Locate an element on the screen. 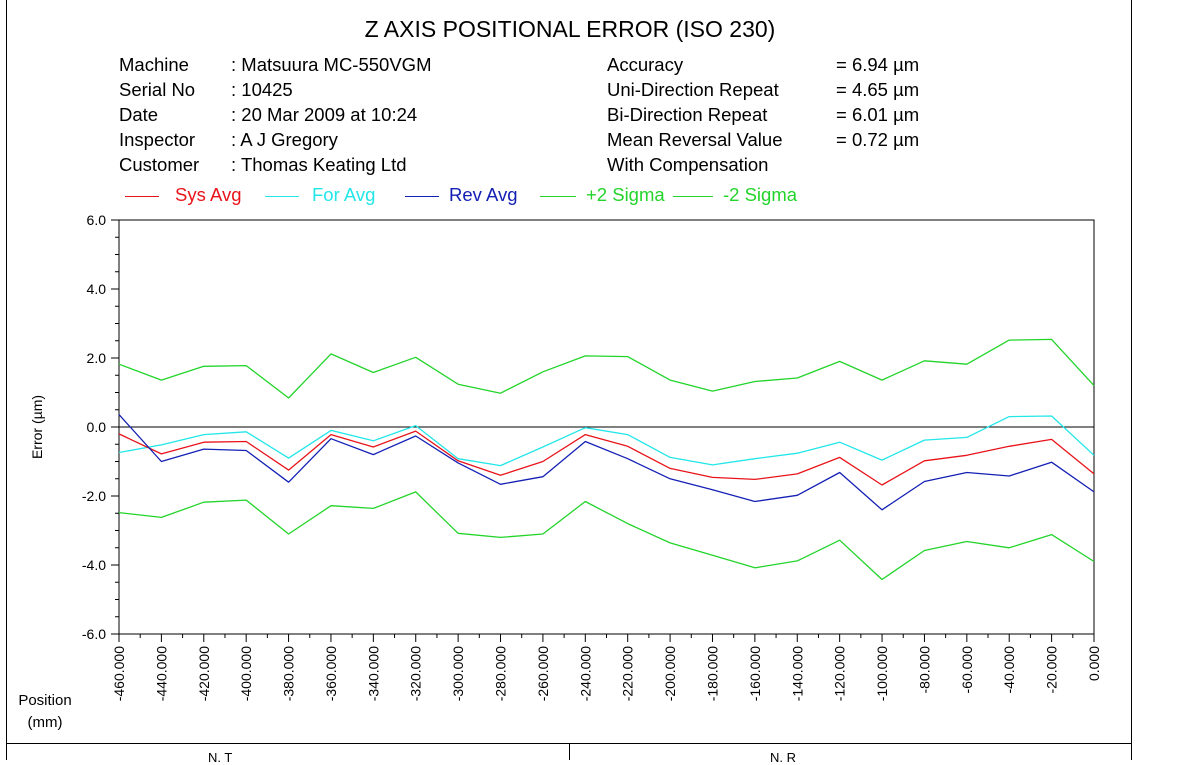 This screenshot has width=1196, height=765. x-tick-label: -20.000 is located at coordinates (1052, 670).